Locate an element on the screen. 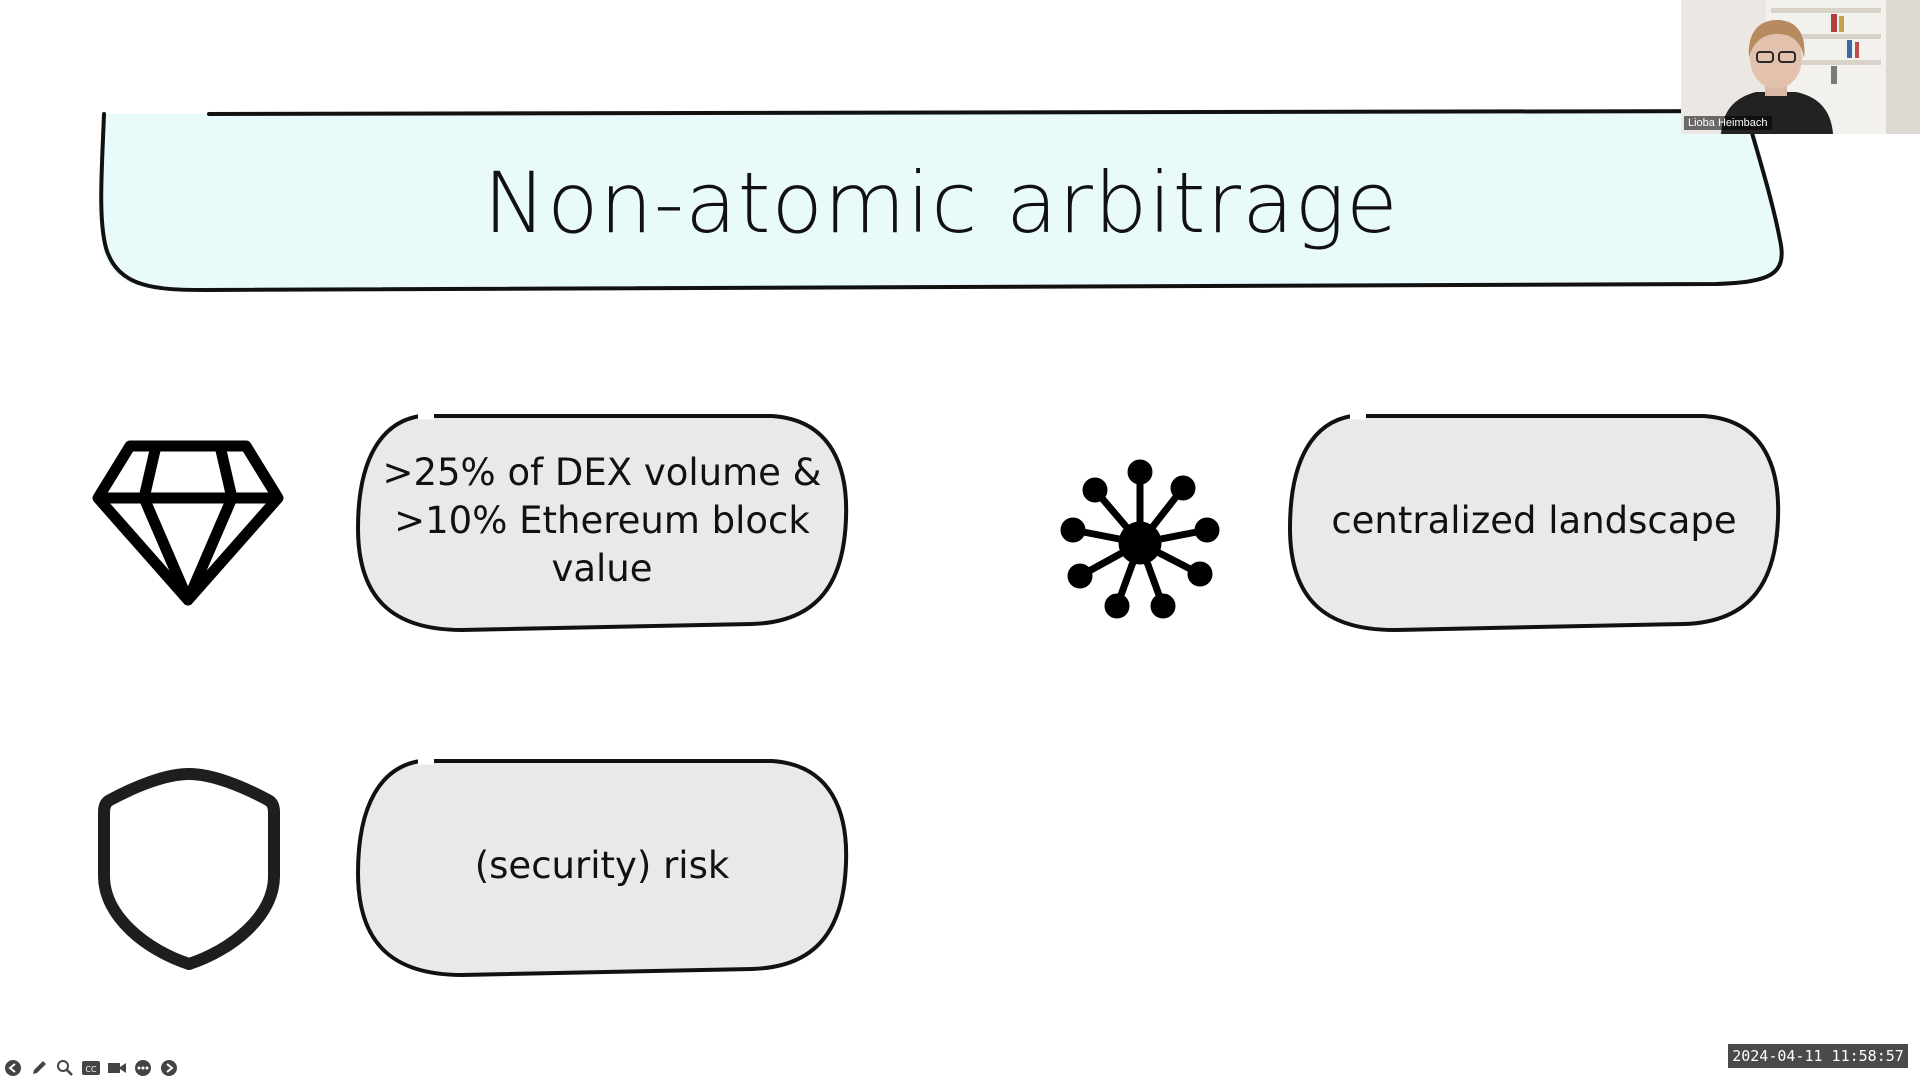 The image size is (1920, 1080). participant-name: Lioba Heimbach is located at coordinates (1728, 123).